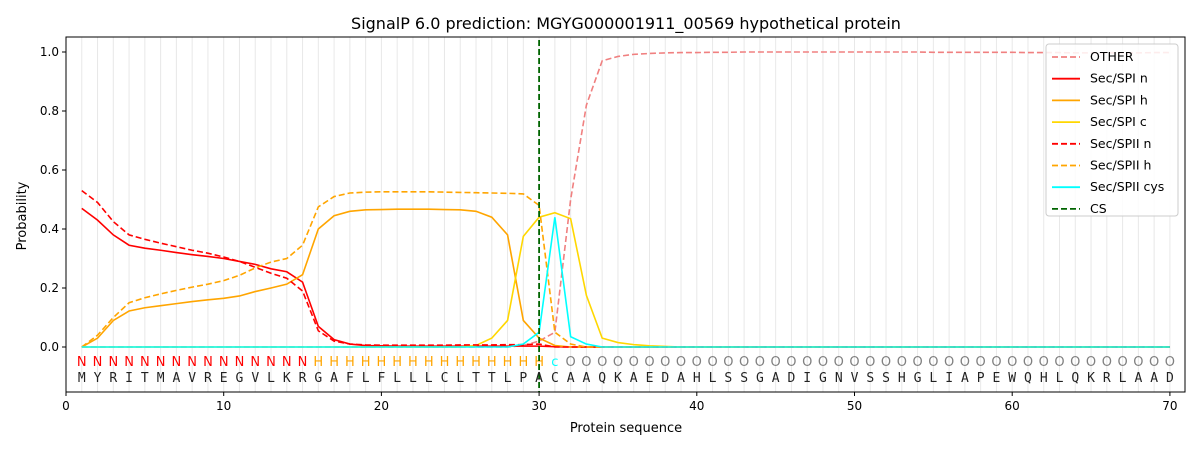 Image resolution: width=1200 pixels, height=454 pixels. I want to click on y-tick-label: 0.4, so click(49, 229).